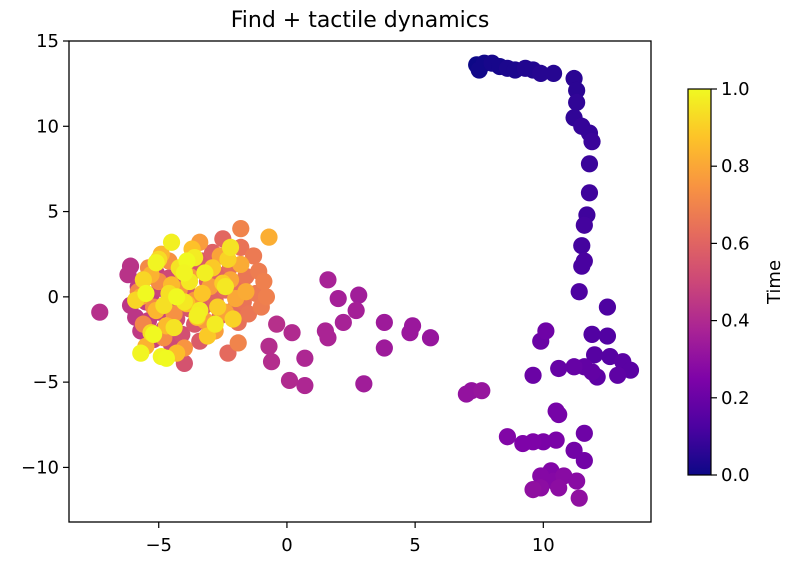  Describe the element at coordinates (735, 89) in the screenshot. I see `colorbar-tick-label: 1.0` at that location.